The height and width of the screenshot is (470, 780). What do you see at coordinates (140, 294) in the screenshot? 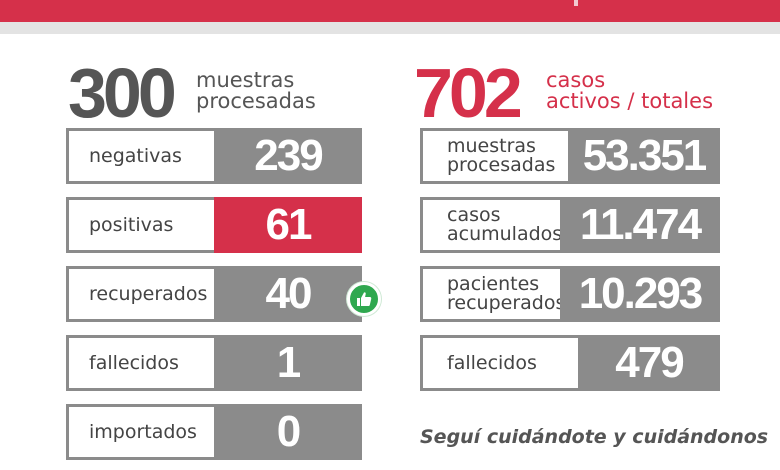
I see `stat-label: recuperados` at bounding box center [140, 294].